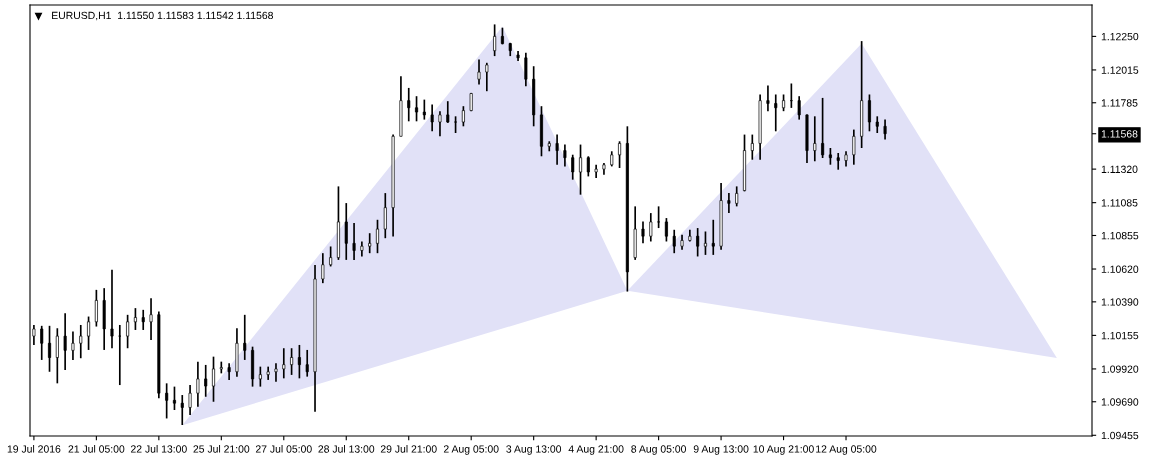 The image size is (1150, 456). Describe the element at coordinates (346, 449) in the screenshot. I see `x-tick-label: 28 Jul 13:00` at that location.